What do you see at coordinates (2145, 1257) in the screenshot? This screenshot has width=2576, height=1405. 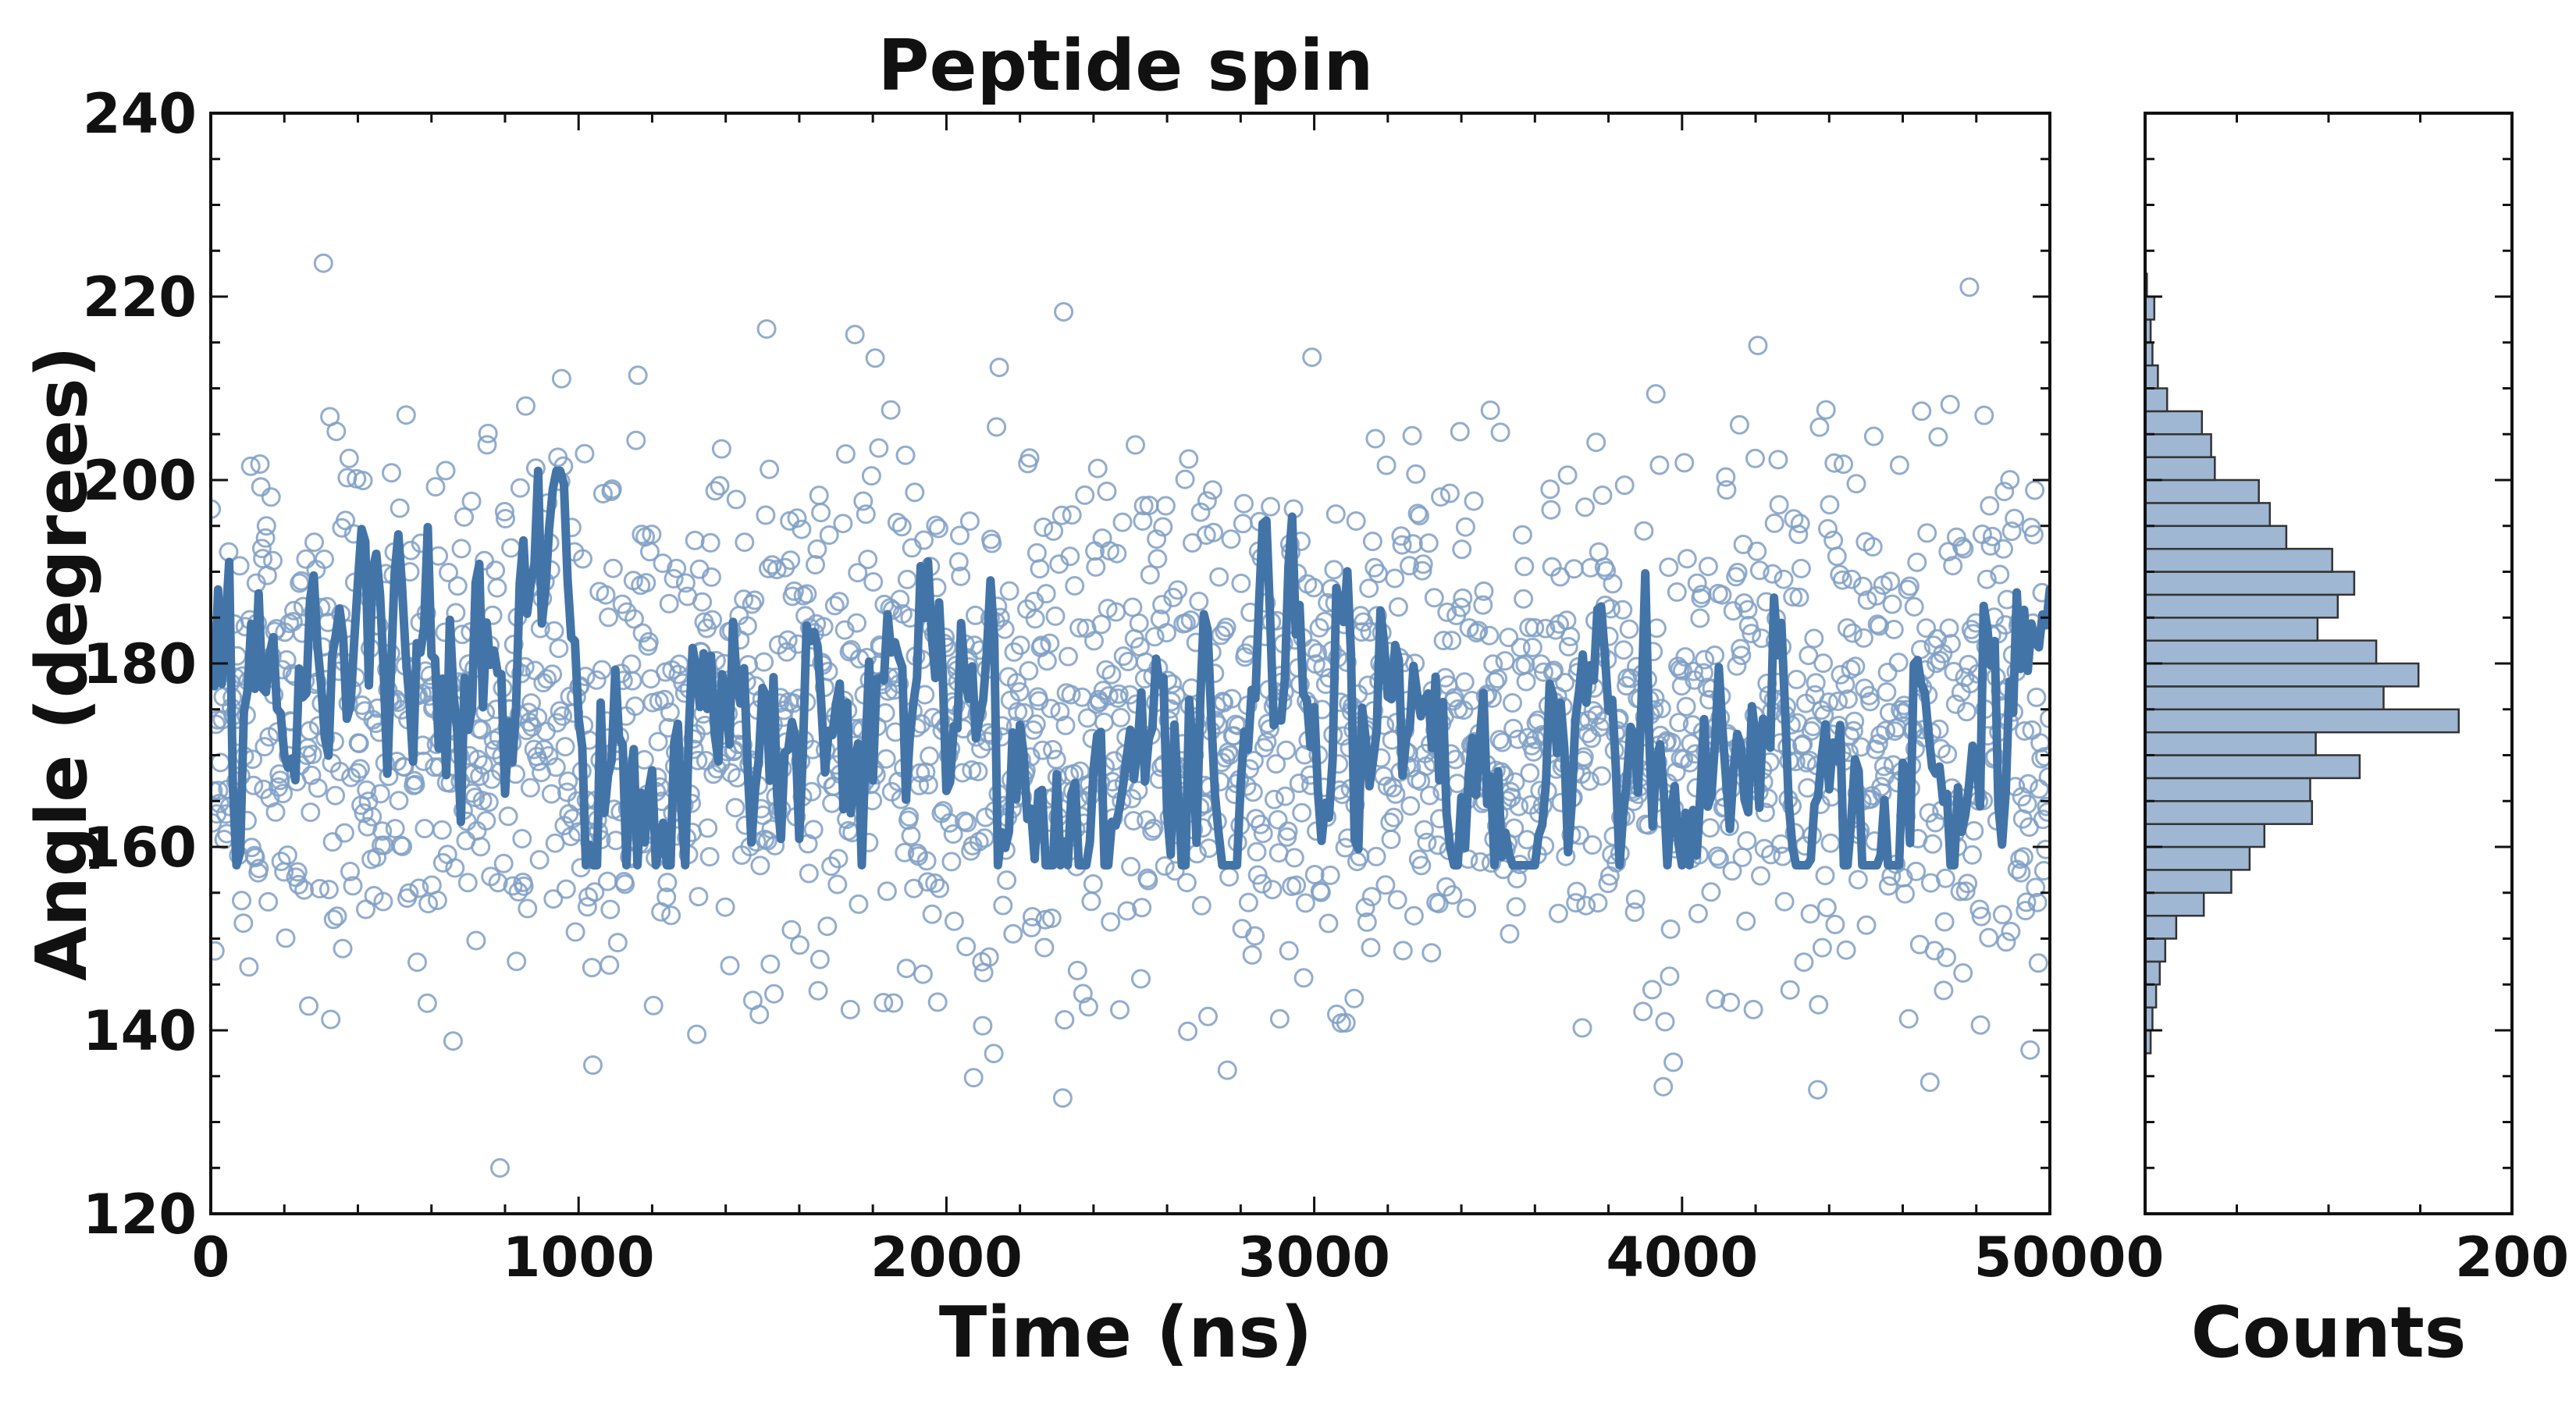 I see `hist-x-tick-label-0: 0` at bounding box center [2145, 1257].